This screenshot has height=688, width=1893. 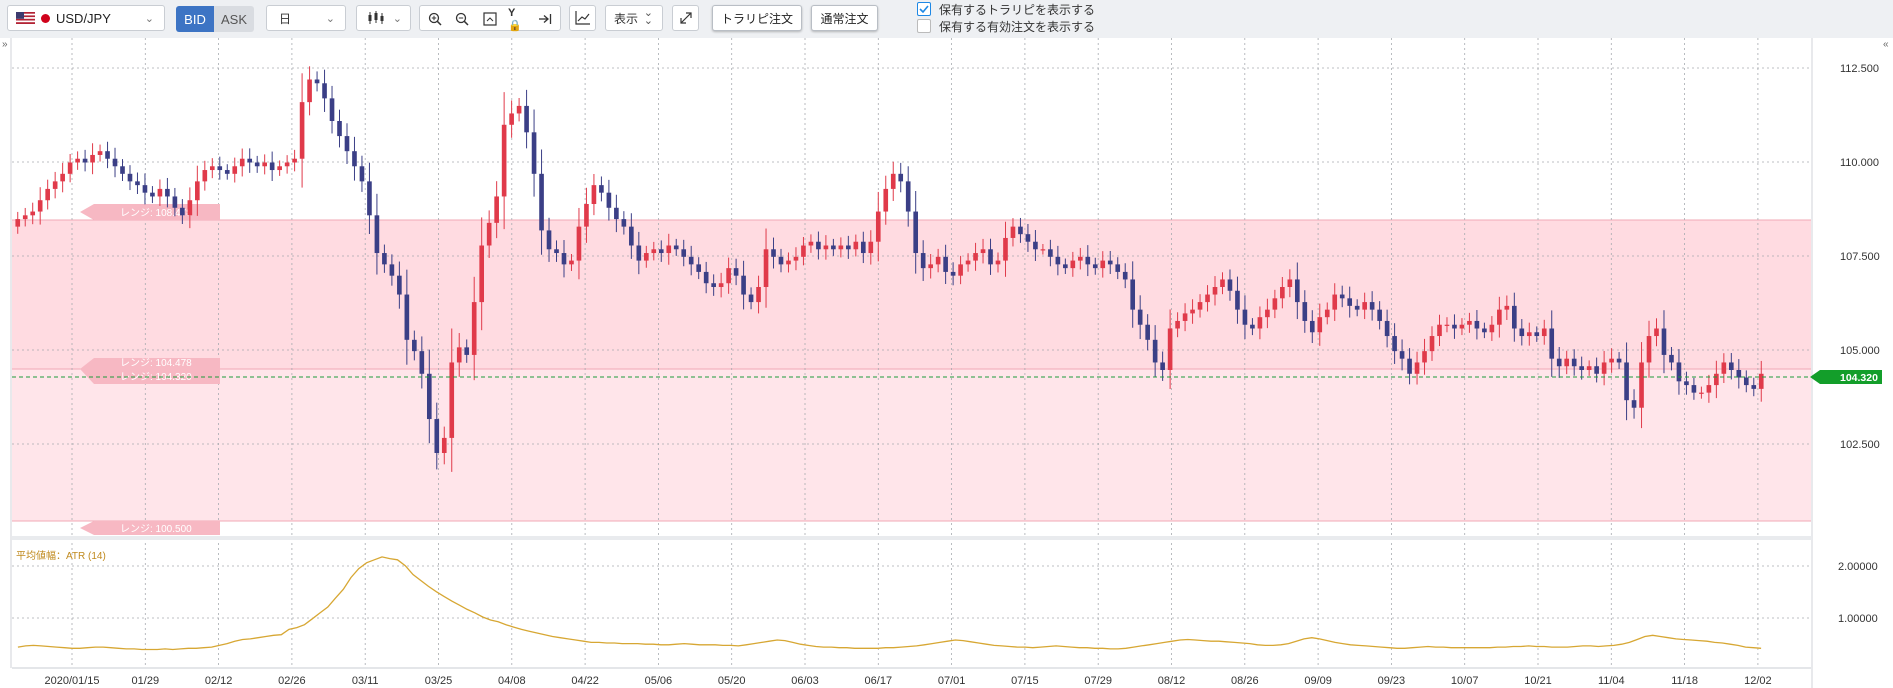 I want to click on current-price-label: 104.320, so click(x=1859, y=378).